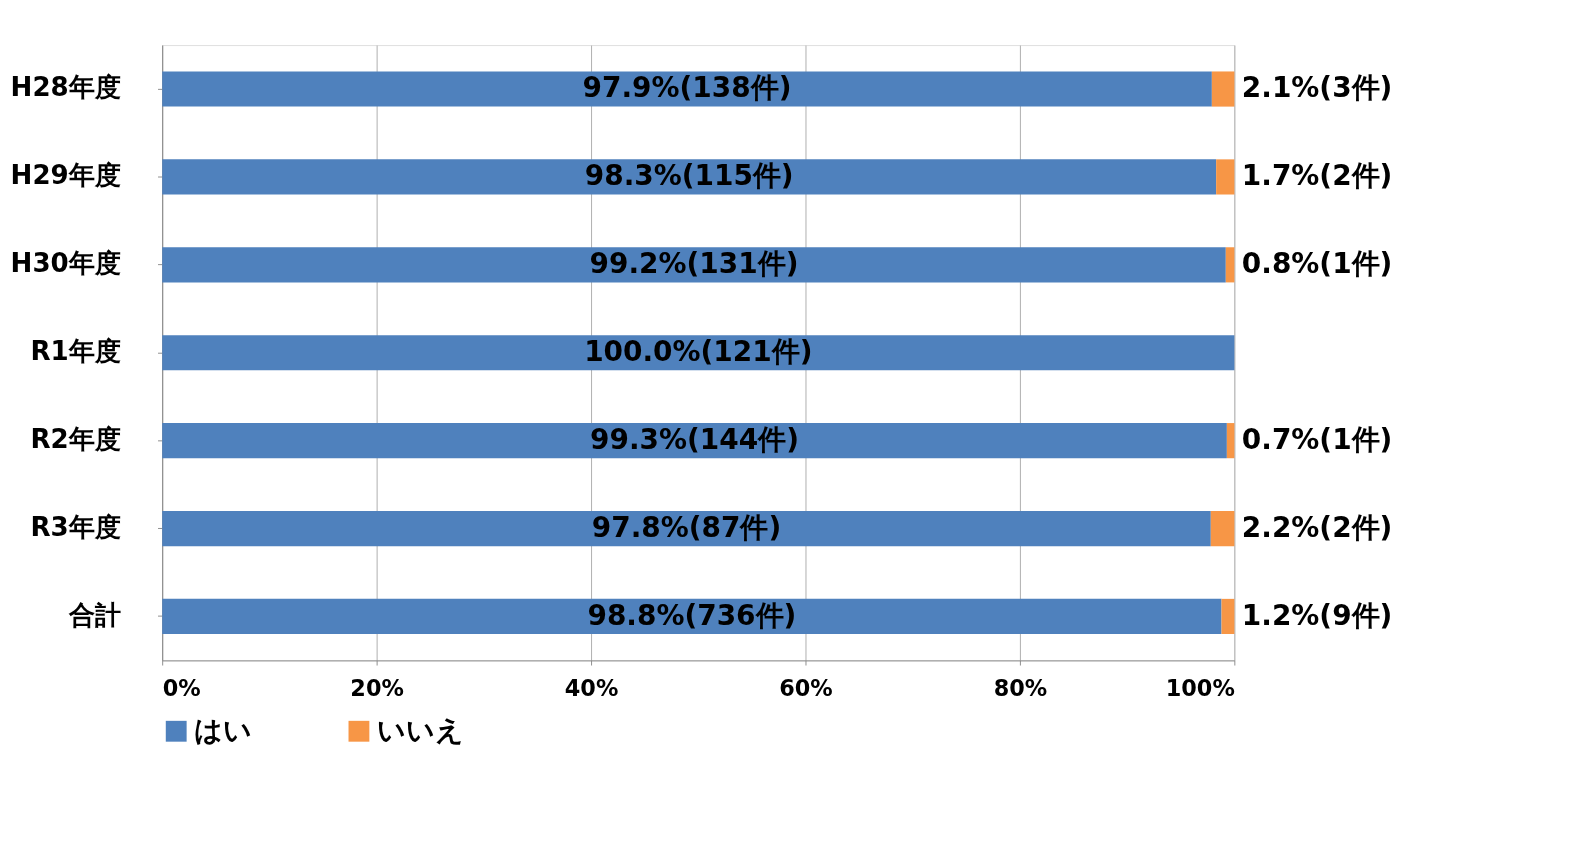  What do you see at coordinates (94, 614) in the screenshot?
I see `y-tick-label: 合計` at bounding box center [94, 614].